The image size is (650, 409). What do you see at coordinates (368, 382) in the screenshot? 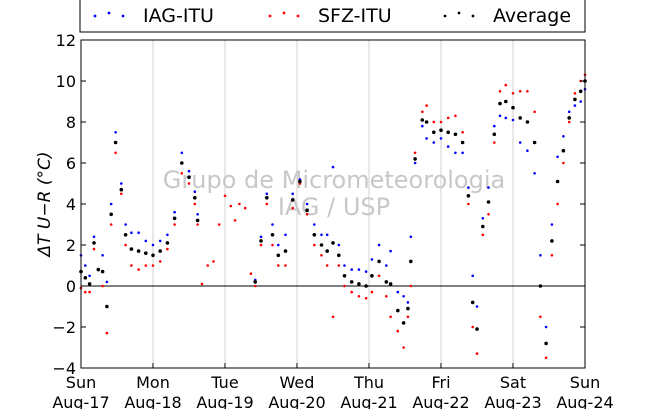
I see `x-tick-day-4: Thu` at bounding box center [368, 382].